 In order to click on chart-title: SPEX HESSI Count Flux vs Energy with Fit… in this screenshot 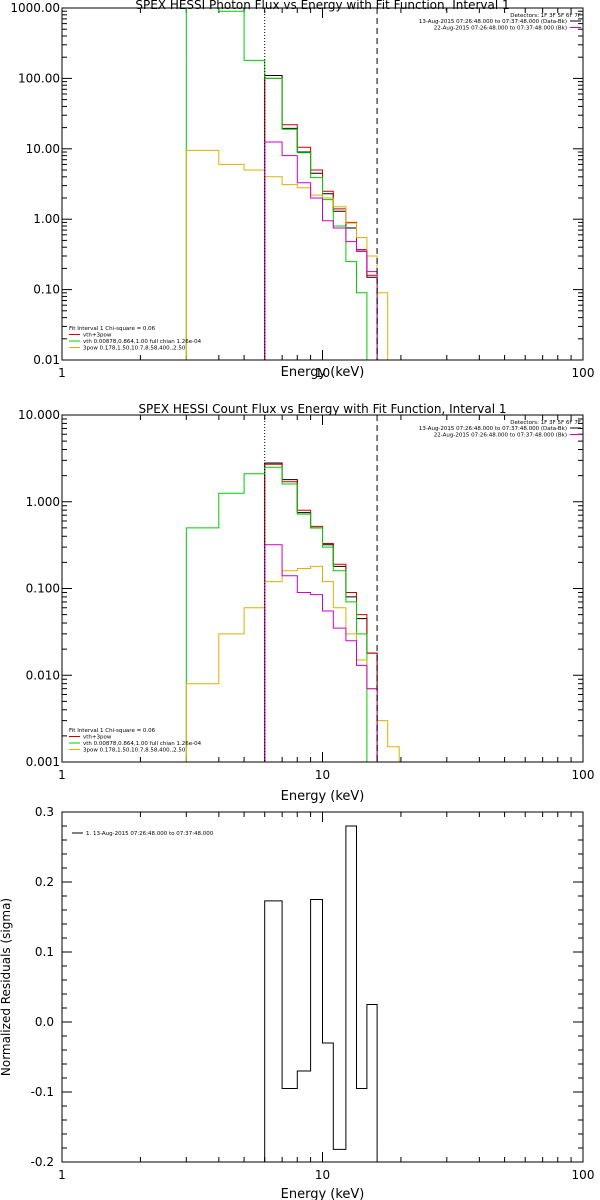, I will do `click(322, 409)`.